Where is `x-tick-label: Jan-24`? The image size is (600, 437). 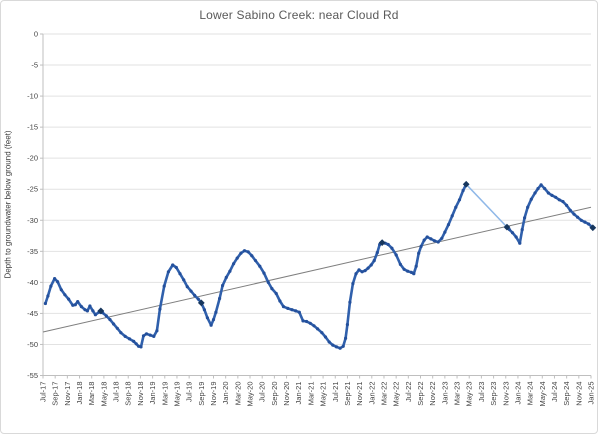
x-tick-label: Jan-24 is located at coordinates (517, 393).